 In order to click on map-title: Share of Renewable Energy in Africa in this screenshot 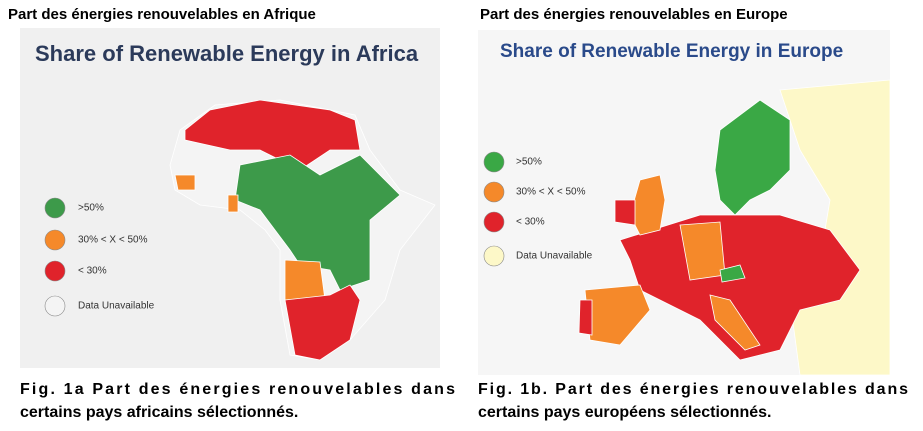, I will do `click(227, 53)`.